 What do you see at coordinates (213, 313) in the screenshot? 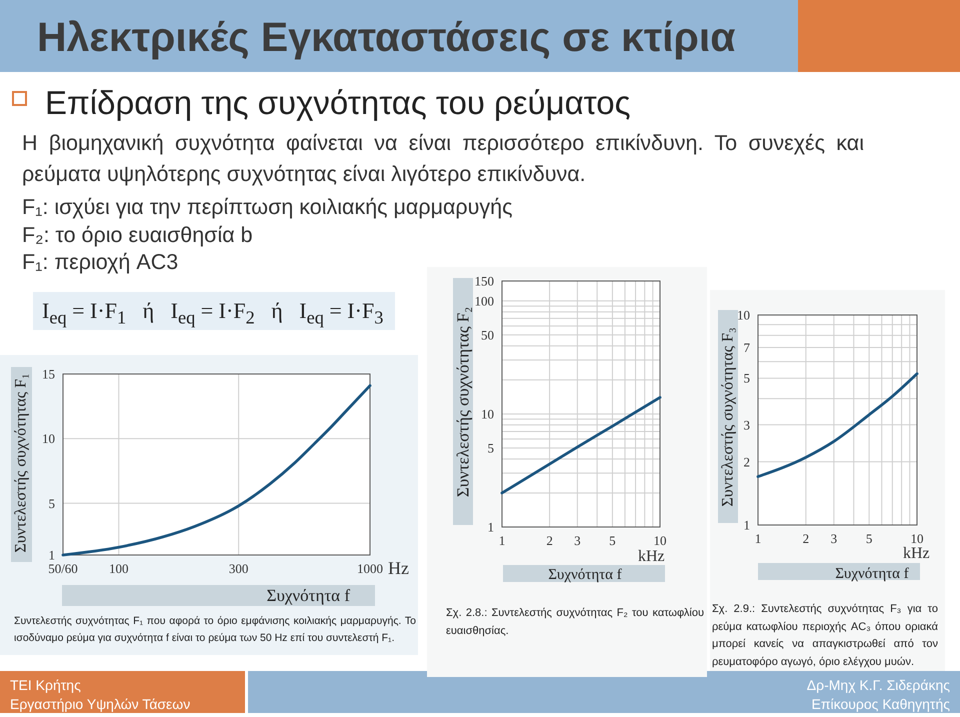
I see `text: I$_{eq}$ = I·F$_{1}$ ή I$_{eq}$ = I·F$_{2}$ ή I$_{eq}$ = I·F$_{3}$` at bounding box center [213, 313].